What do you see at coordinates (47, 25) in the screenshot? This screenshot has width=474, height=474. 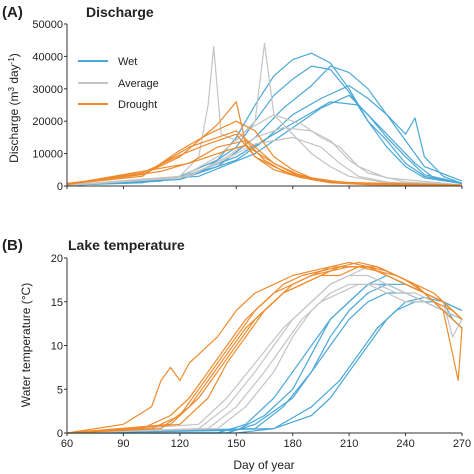 I see `panel-a-y-tick-label: 50000` at bounding box center [47, 25].